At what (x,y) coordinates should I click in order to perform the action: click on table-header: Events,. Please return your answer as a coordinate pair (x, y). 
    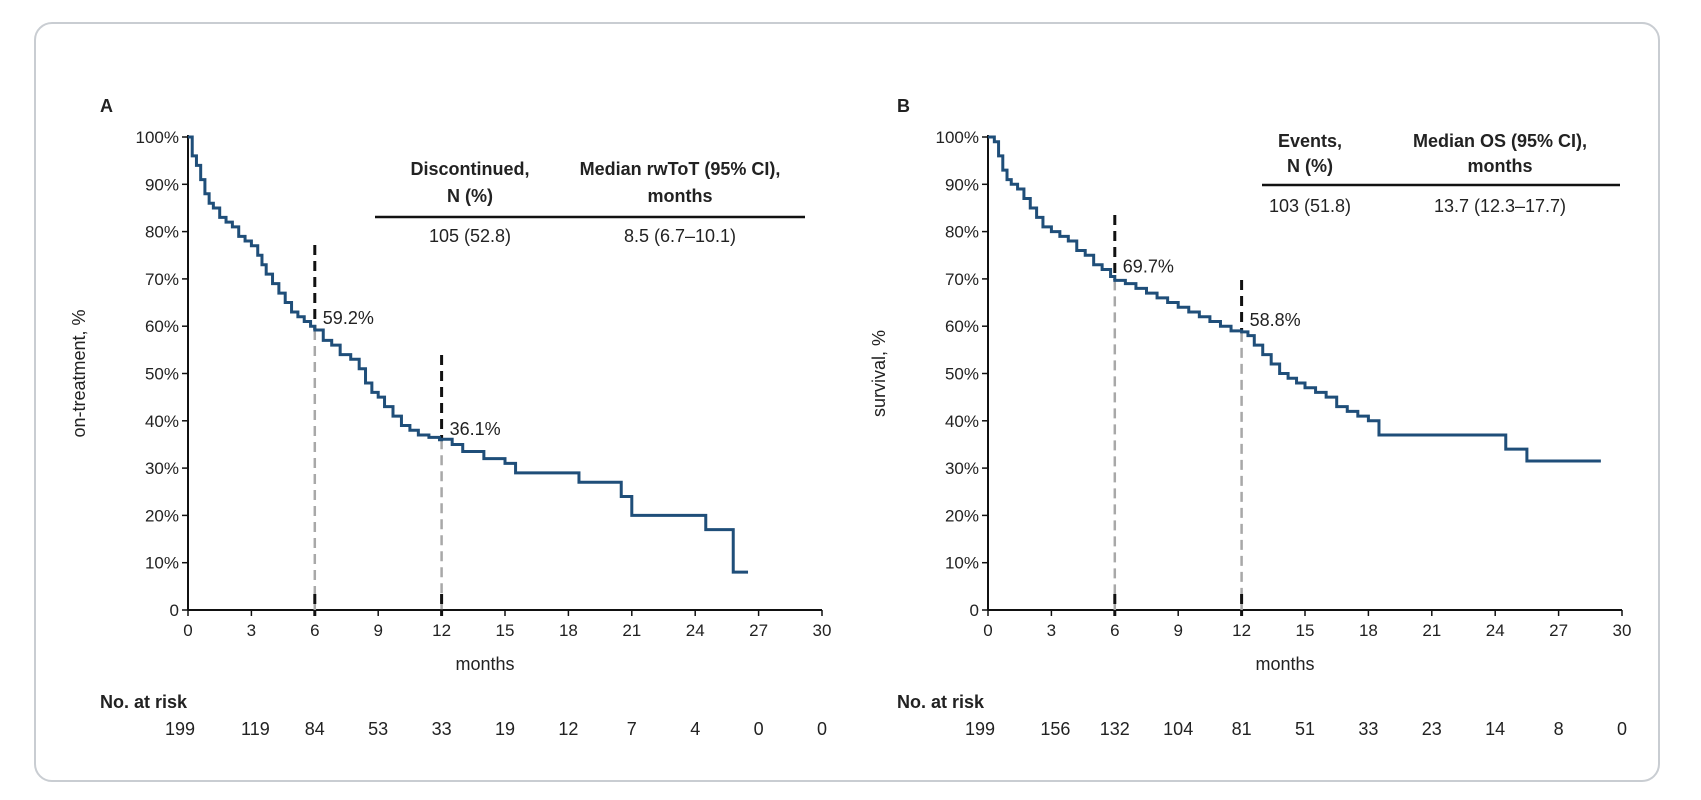
    Looking at the image, I should click on (1310, 141).